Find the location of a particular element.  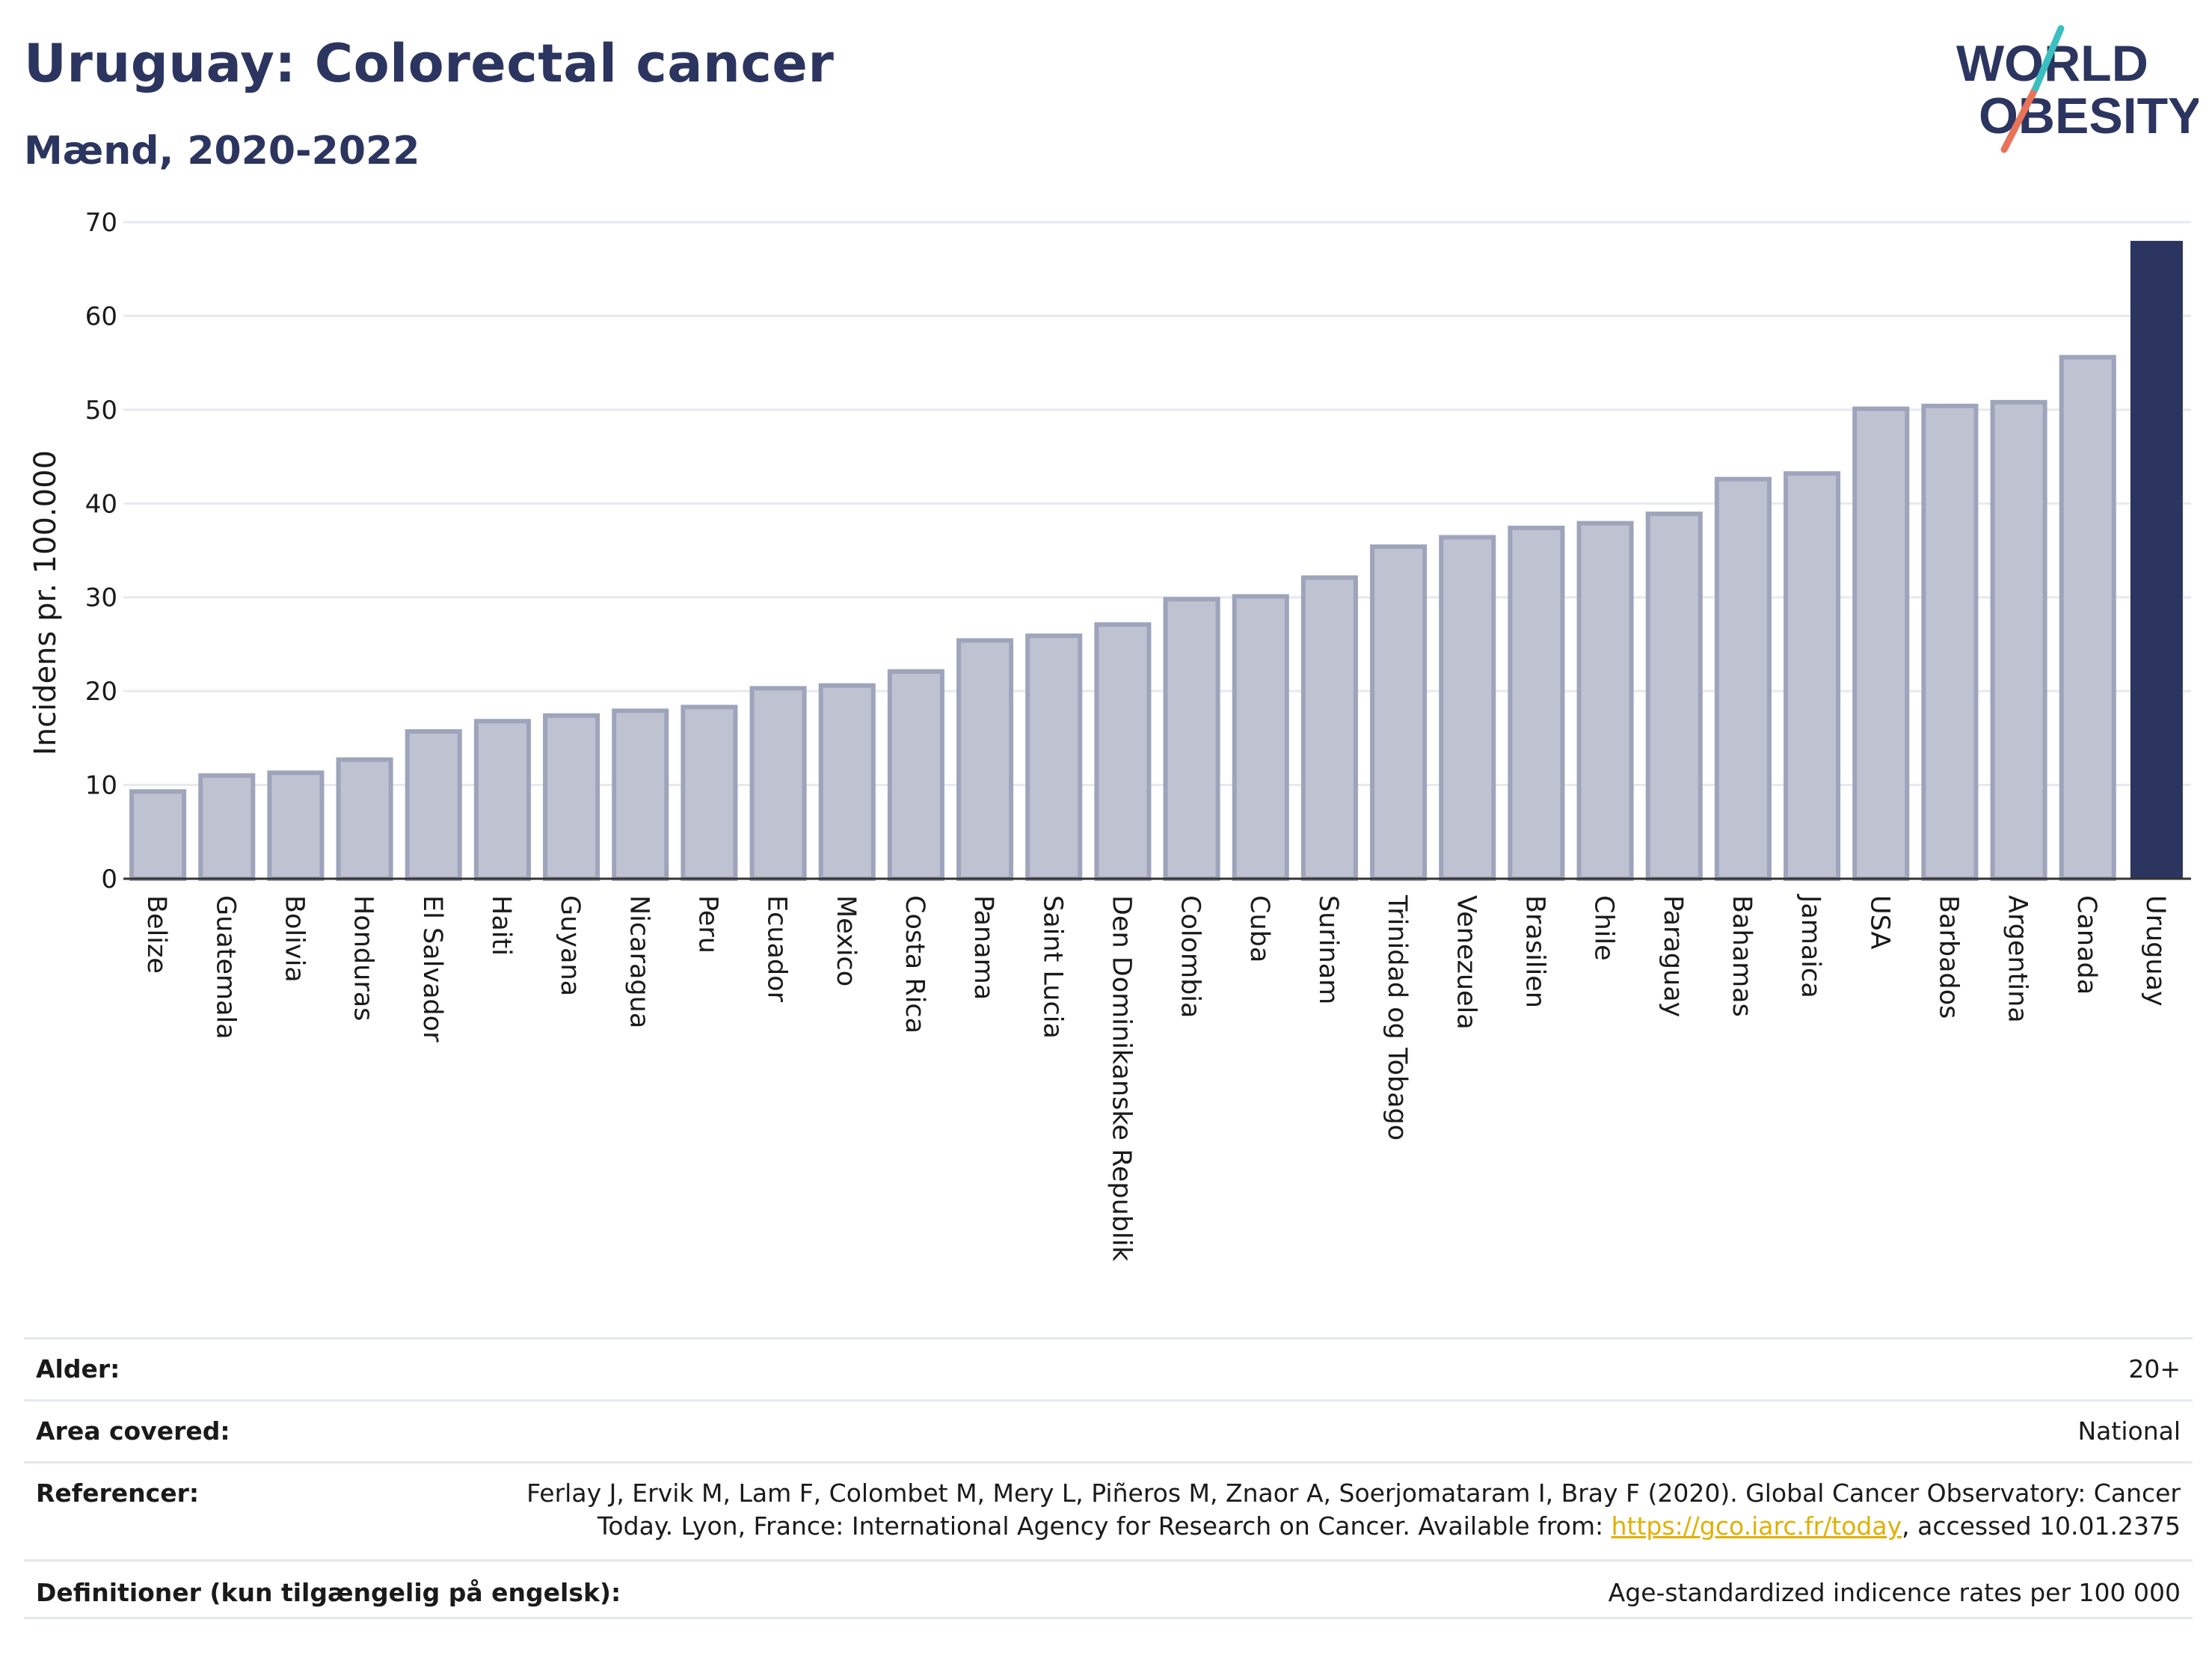

info-table-bottom-border is located at coordinates (1108, 1618).